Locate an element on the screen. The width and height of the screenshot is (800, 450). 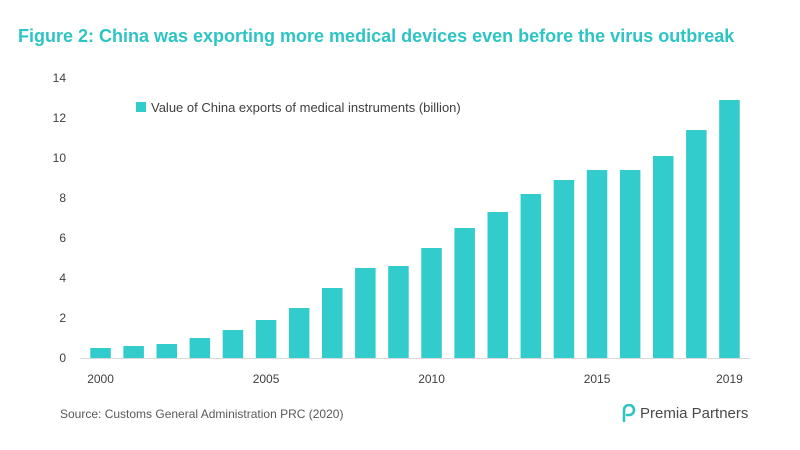
bar-2018 is located at coordinates (696, 244).